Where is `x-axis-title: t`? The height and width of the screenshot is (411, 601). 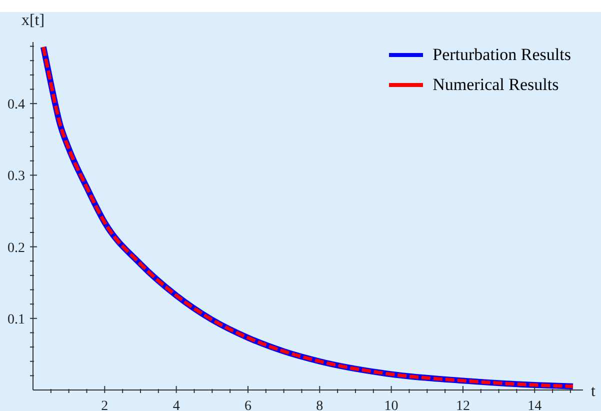 x-axis-title: t is located at coordinates (593, 391).